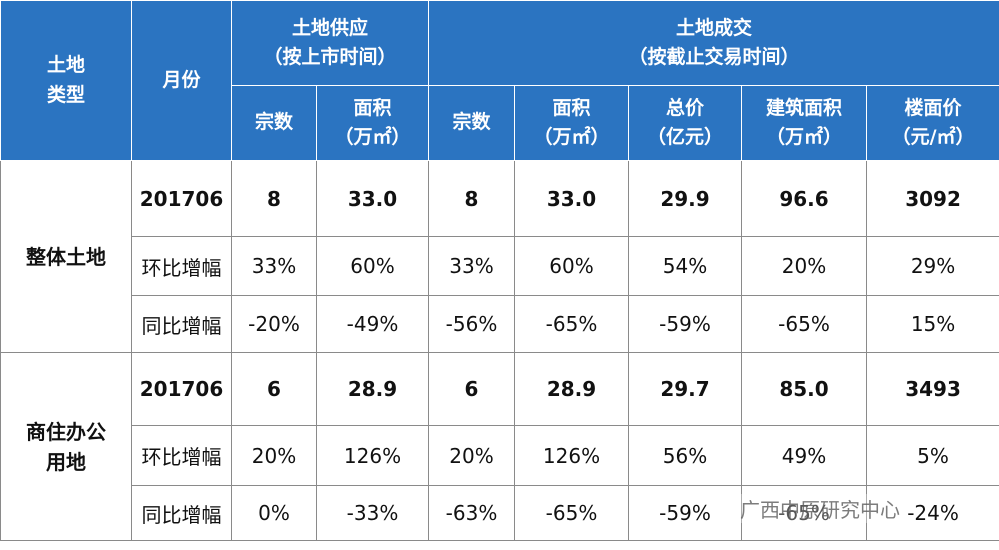 This screenshot has height=550, width=999. Describe the element at coordinates (932, 389) in the screenshot. I see `value-cell: 3493` at that location.